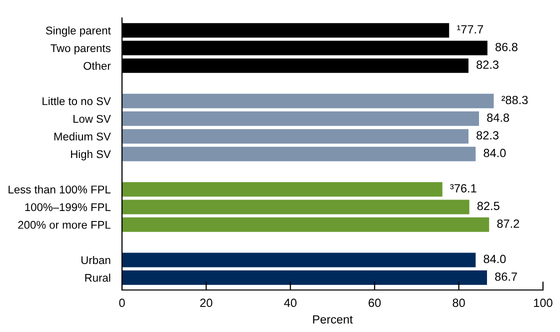 This screenshot has height=332, width=560. I want to click on data-label: 82.5, so click(488, 206).